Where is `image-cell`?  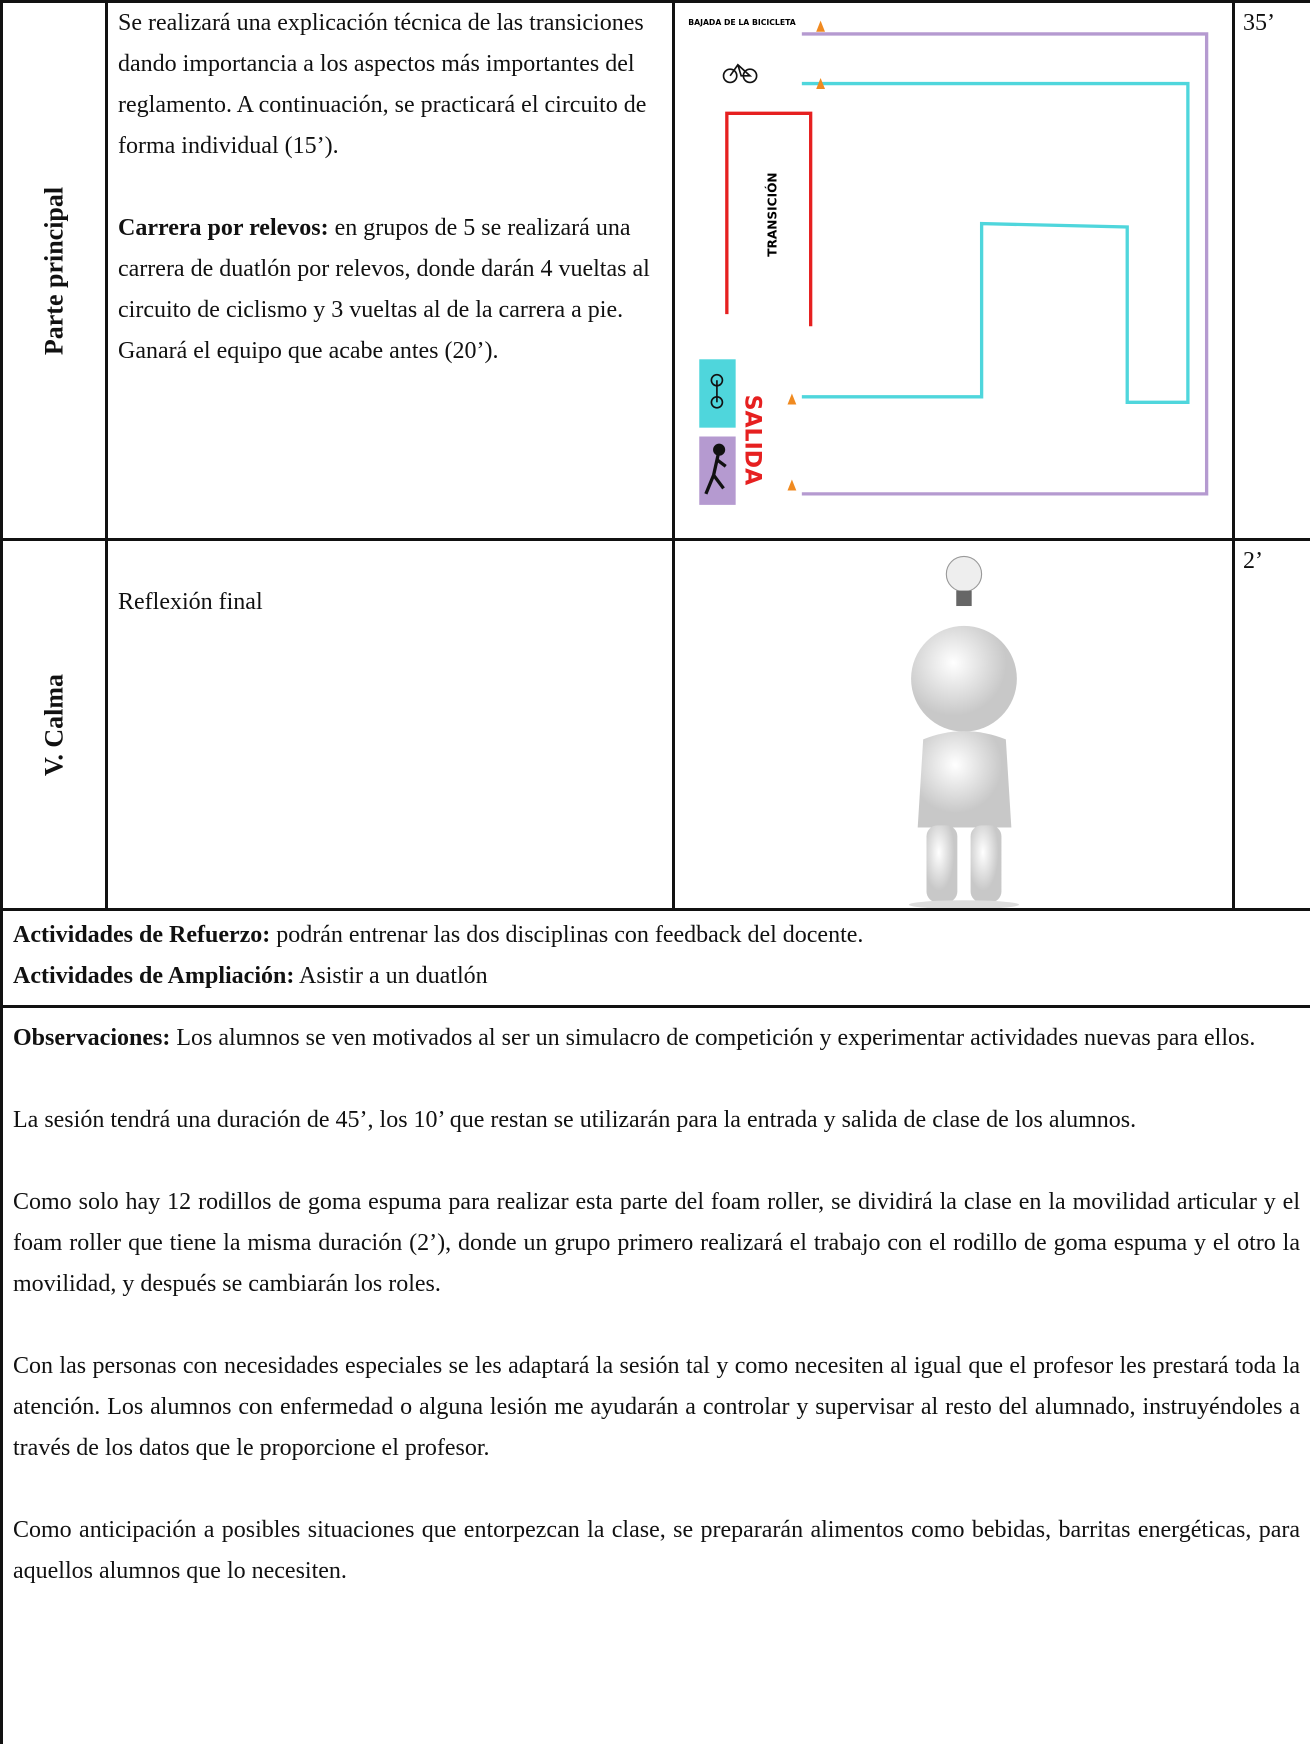
image-cell is located at coordinates (953, 724).